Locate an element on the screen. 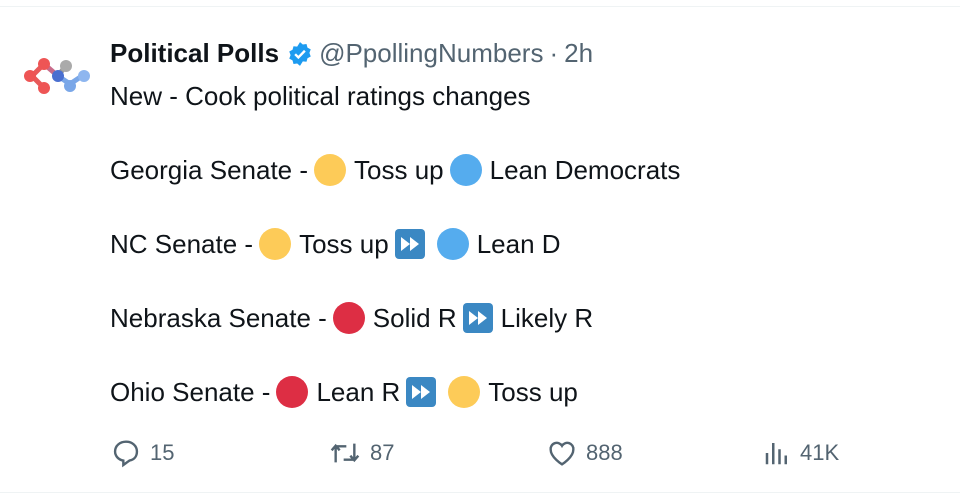 The image size is (960, 502). tweet-line: Ohio Senate - Lean R Toss up is located at coordinates (344, 392).